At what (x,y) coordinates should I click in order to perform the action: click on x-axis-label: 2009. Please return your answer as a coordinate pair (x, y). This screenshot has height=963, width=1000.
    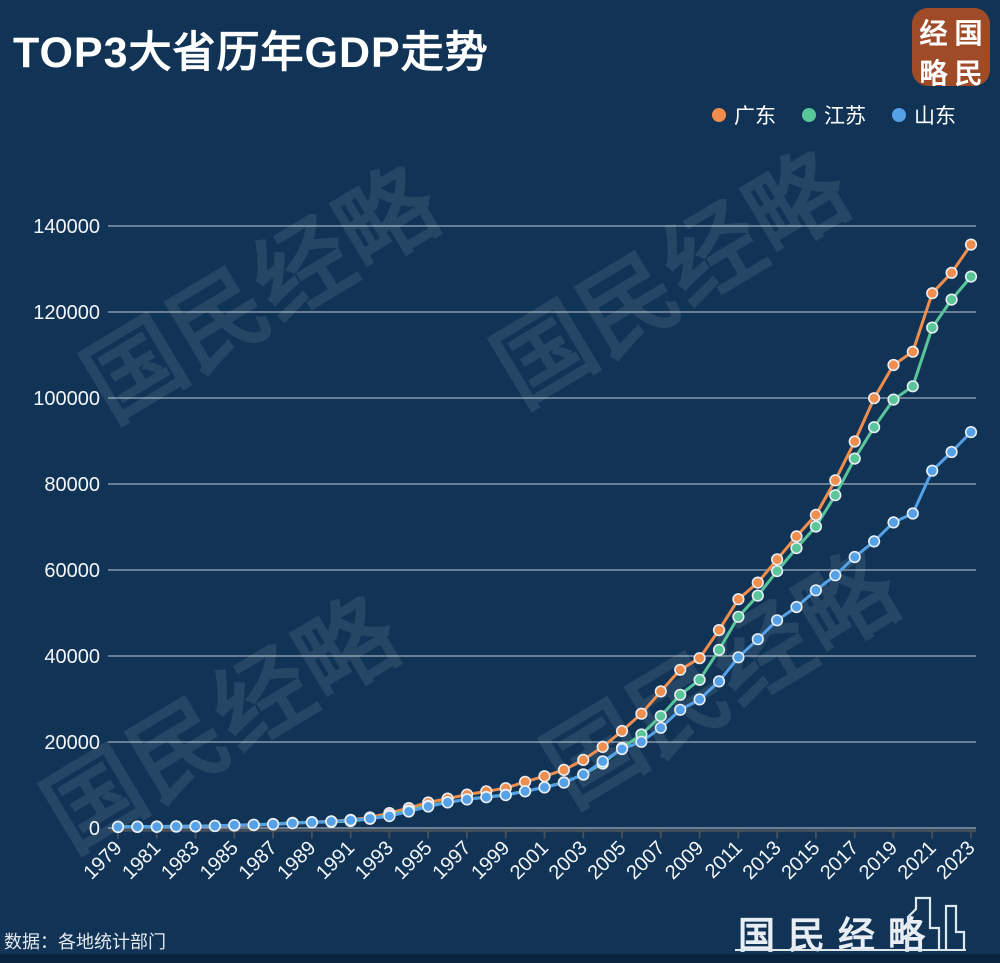
    Looking at the image, I should click on (684, 860).